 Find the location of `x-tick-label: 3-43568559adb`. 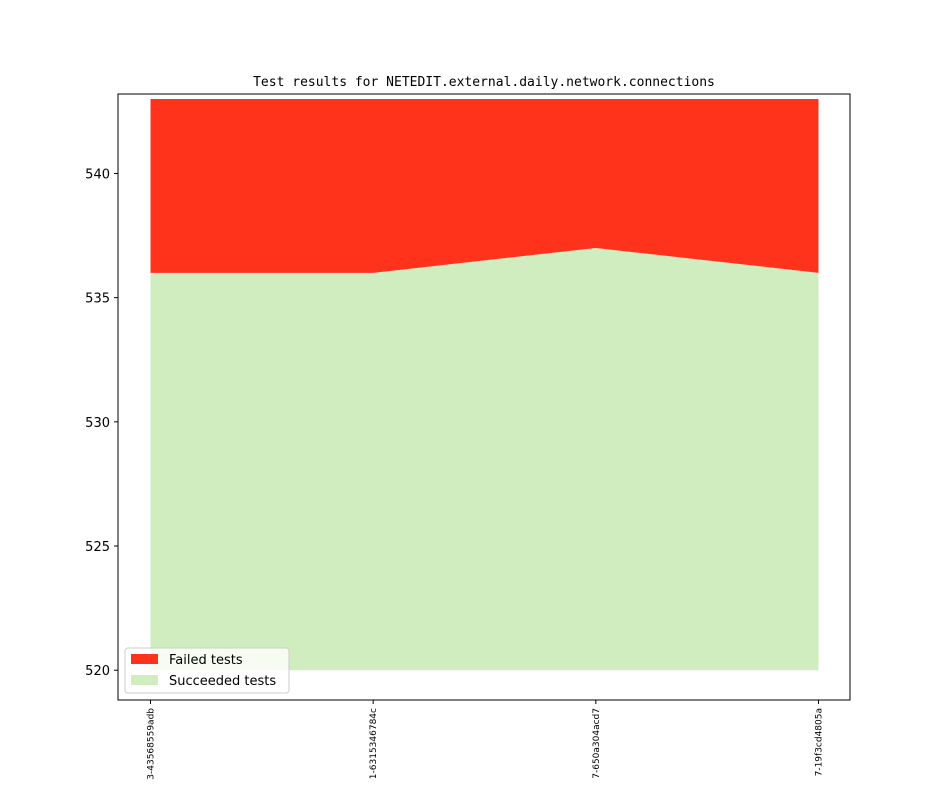

x-tick-label: 3-43568559adb is located at coordinates (152, 744).